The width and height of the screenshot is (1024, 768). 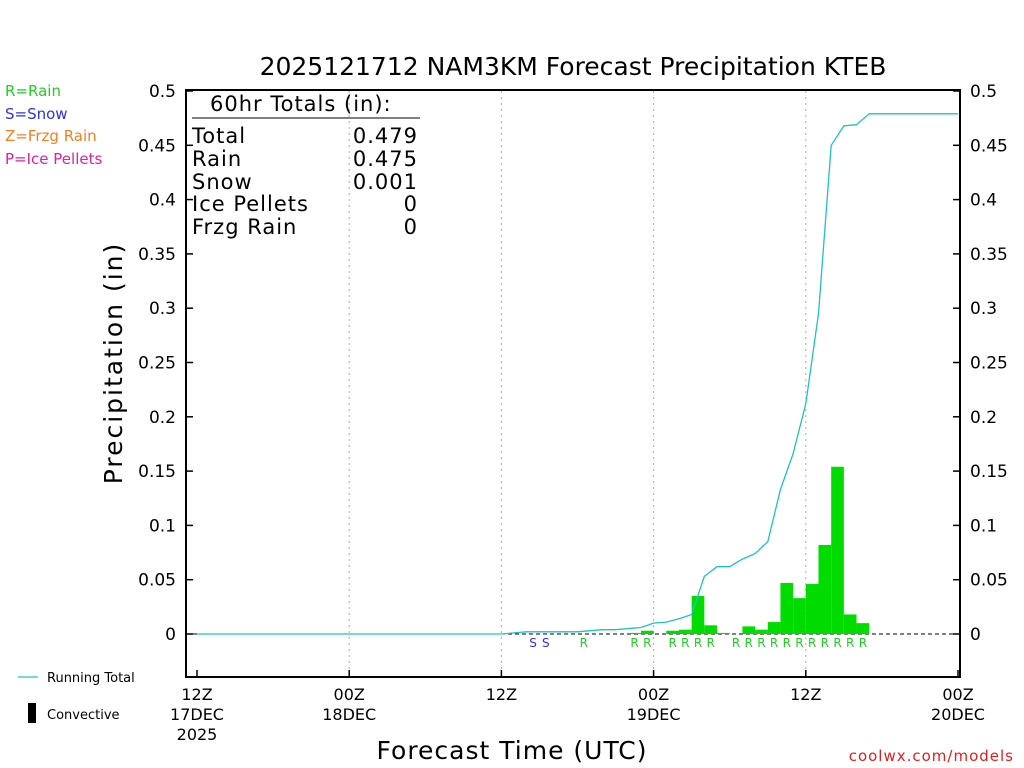 What do you see at coordinates (157, 255) in the screenshot?
I see `y-tick-label-left: 0.35` at bounding box center [157, 255].